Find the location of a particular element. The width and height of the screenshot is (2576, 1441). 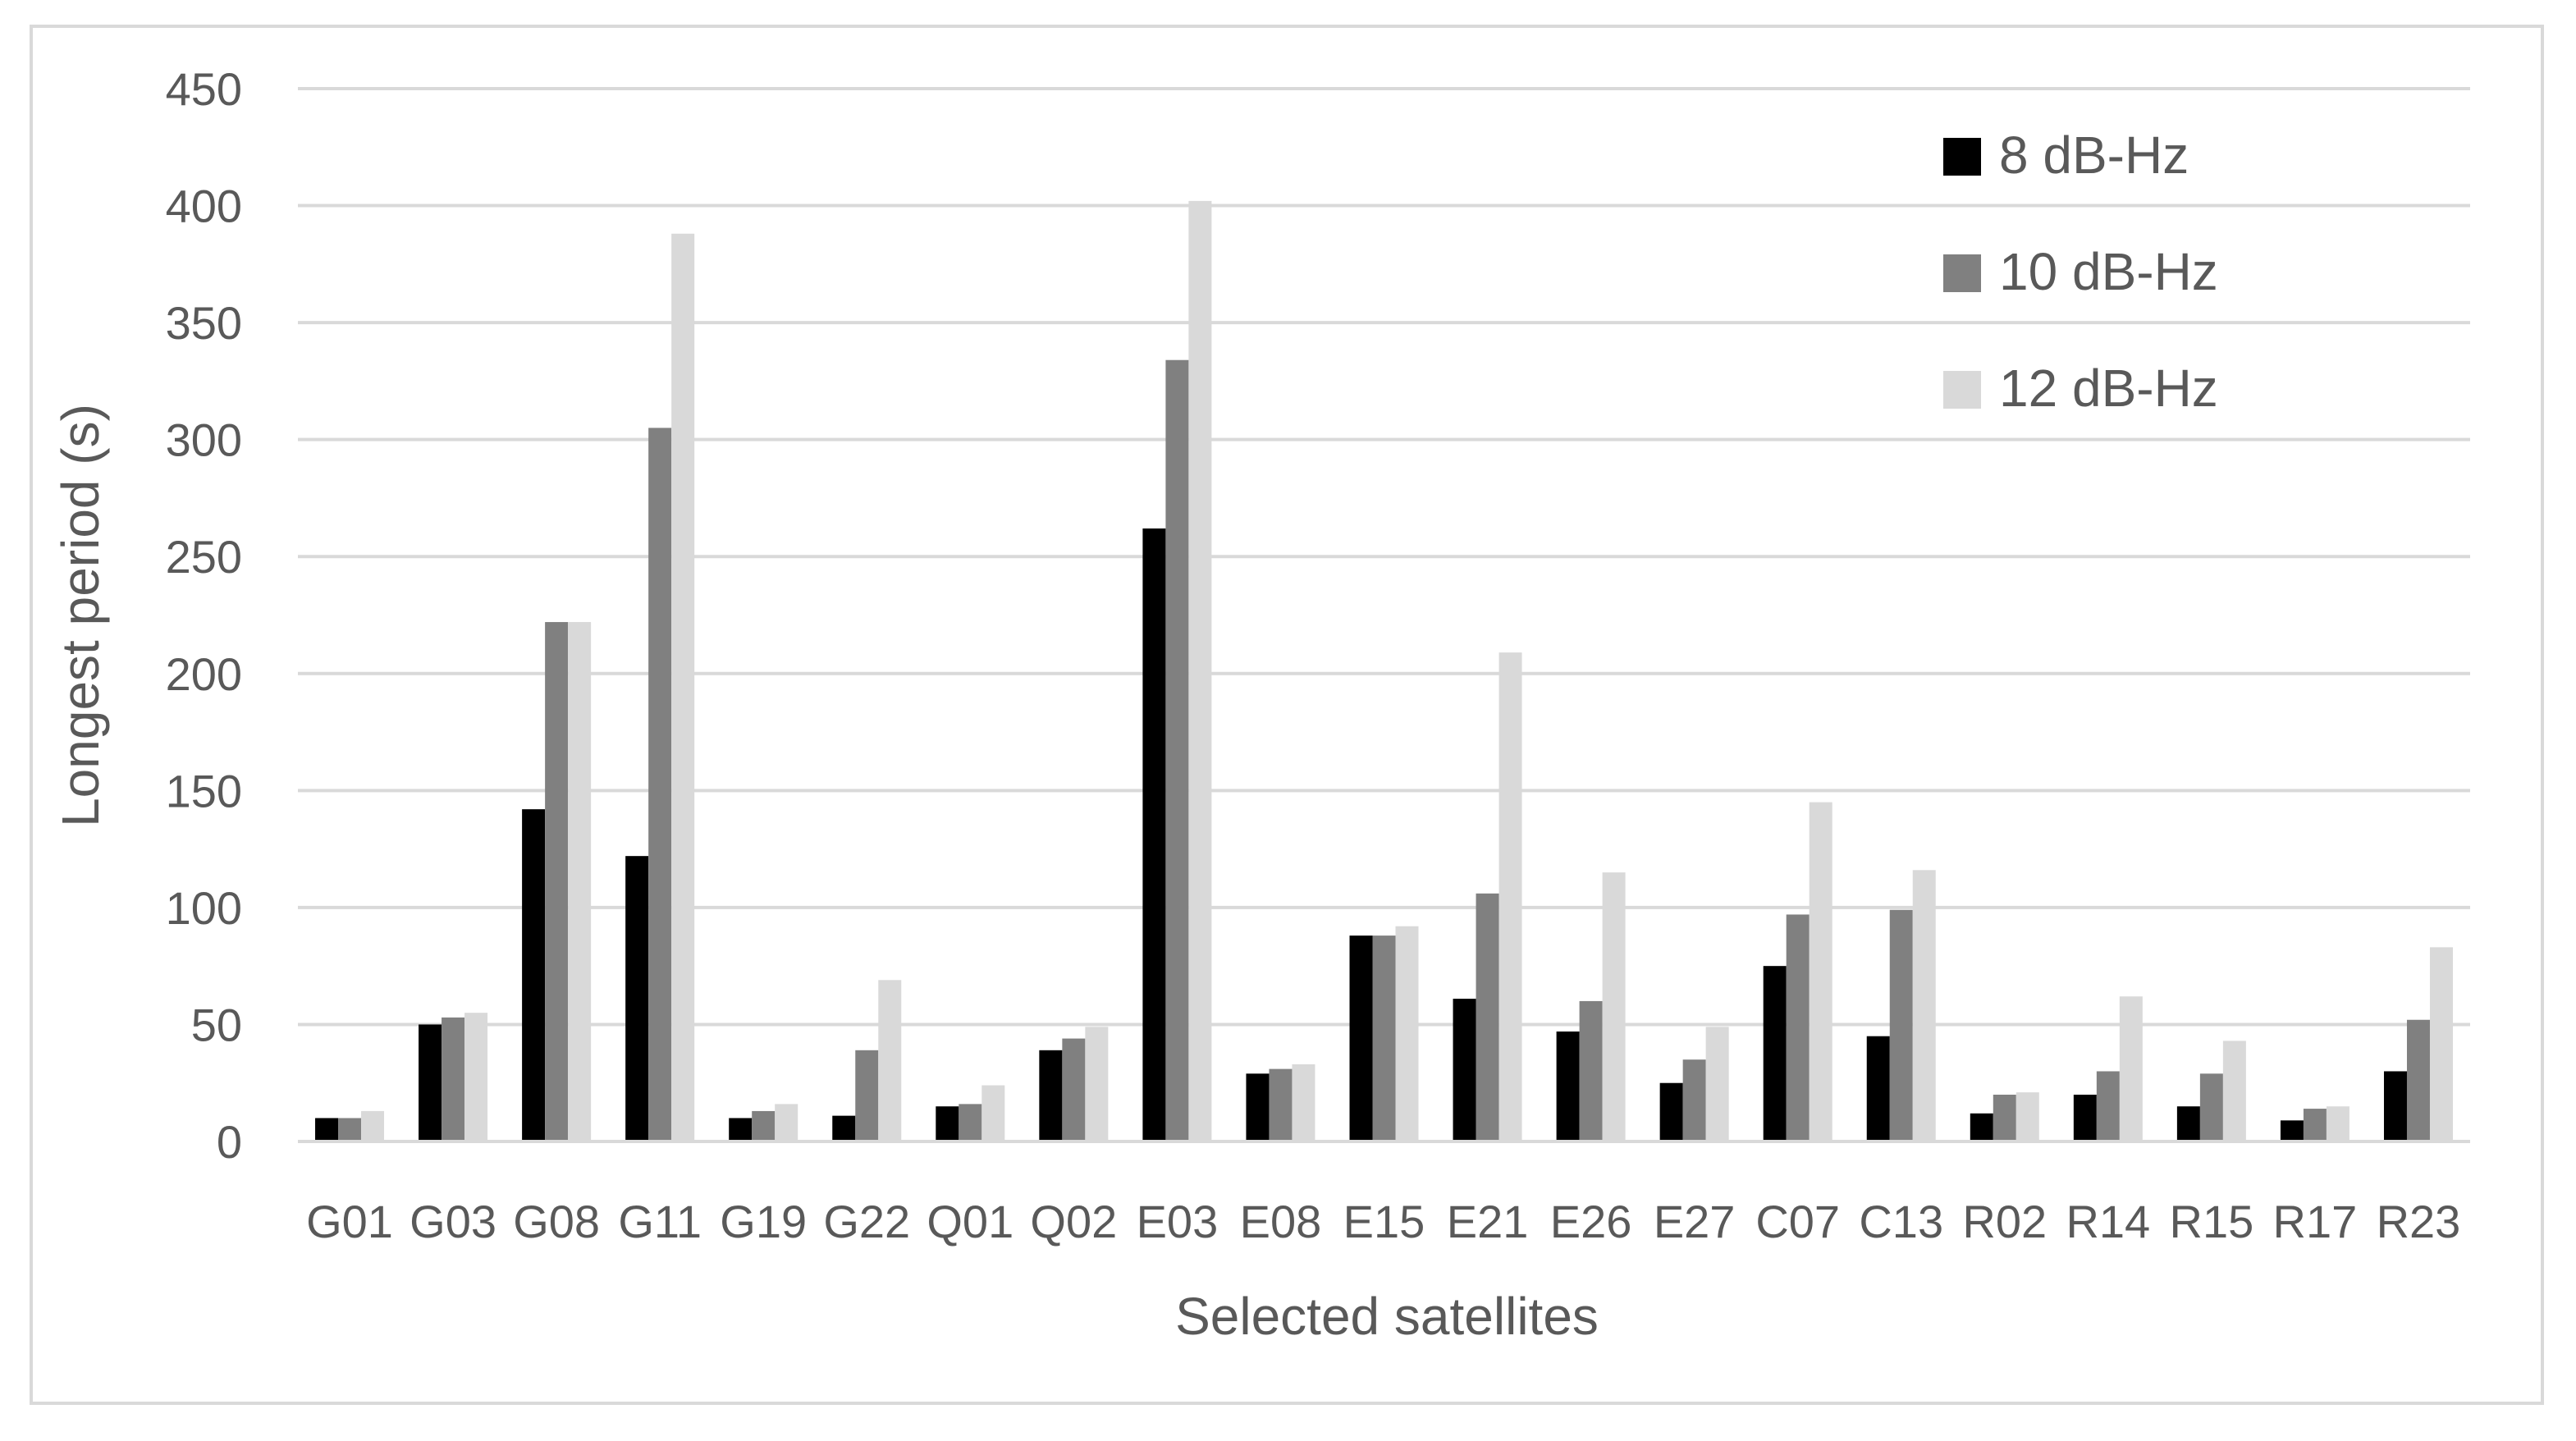

legend-label: 12 dB-Hz is located at coordinates (2108, 388).